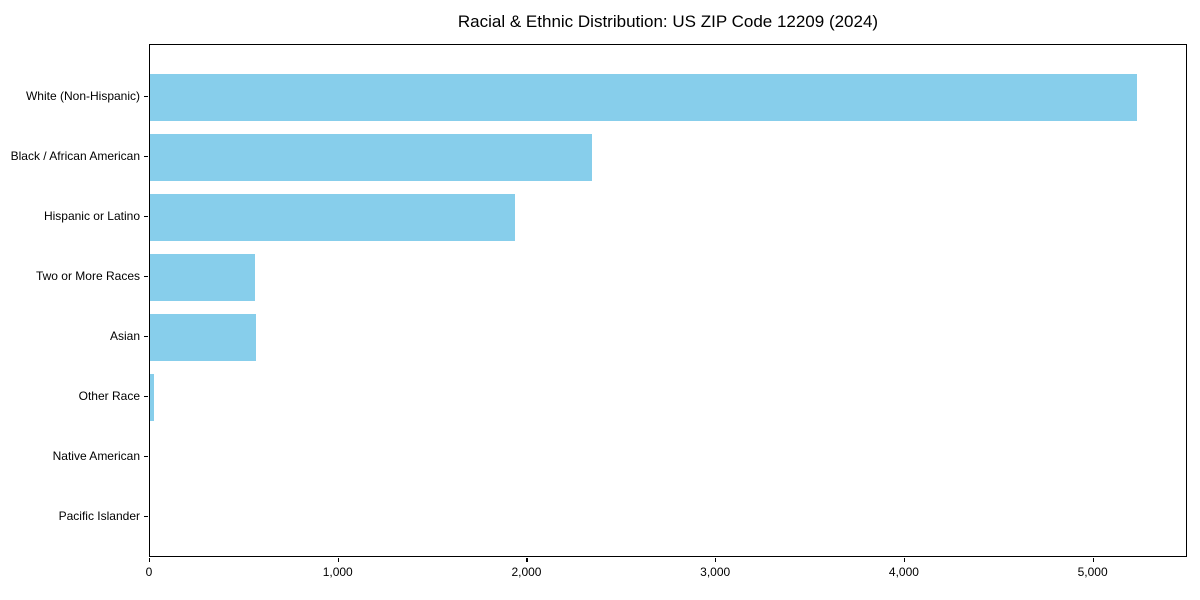 The height and width of the screenshot is (600, 1200). Describe the element at coordinates (526, 572) in the screenshot. I see `x-tick-label: 2,000` at that location.